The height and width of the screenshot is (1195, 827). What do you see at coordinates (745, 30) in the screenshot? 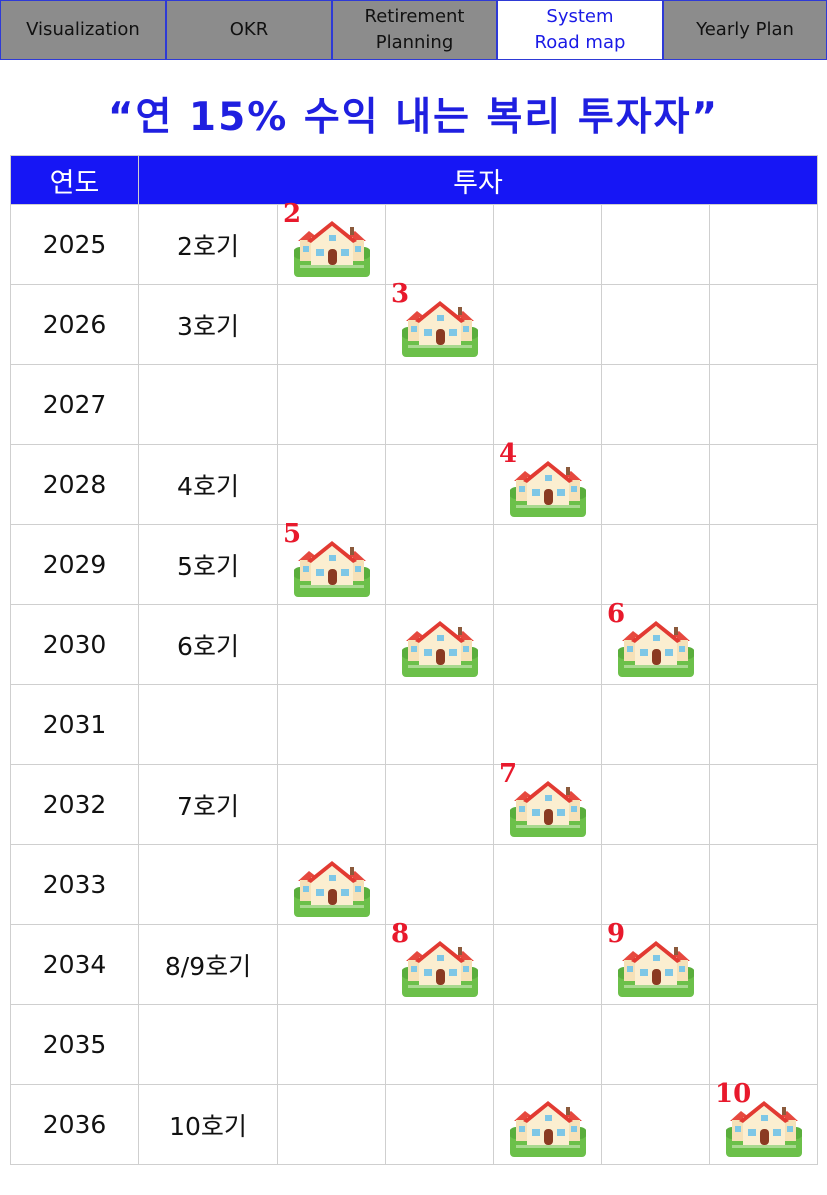
I see `tab-yearly-plan: Yearly Plan` at bounding box center [745, 30].